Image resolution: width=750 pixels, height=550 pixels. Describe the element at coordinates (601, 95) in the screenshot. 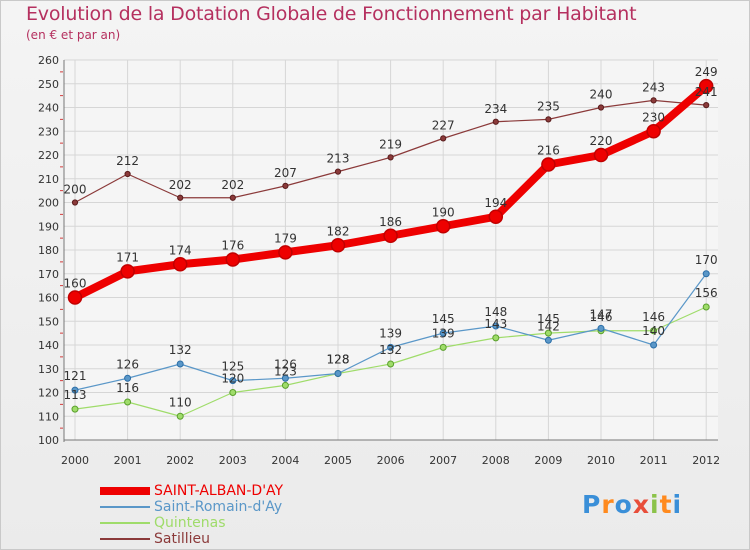

I see `data-label-satillieu: 240` at that location.